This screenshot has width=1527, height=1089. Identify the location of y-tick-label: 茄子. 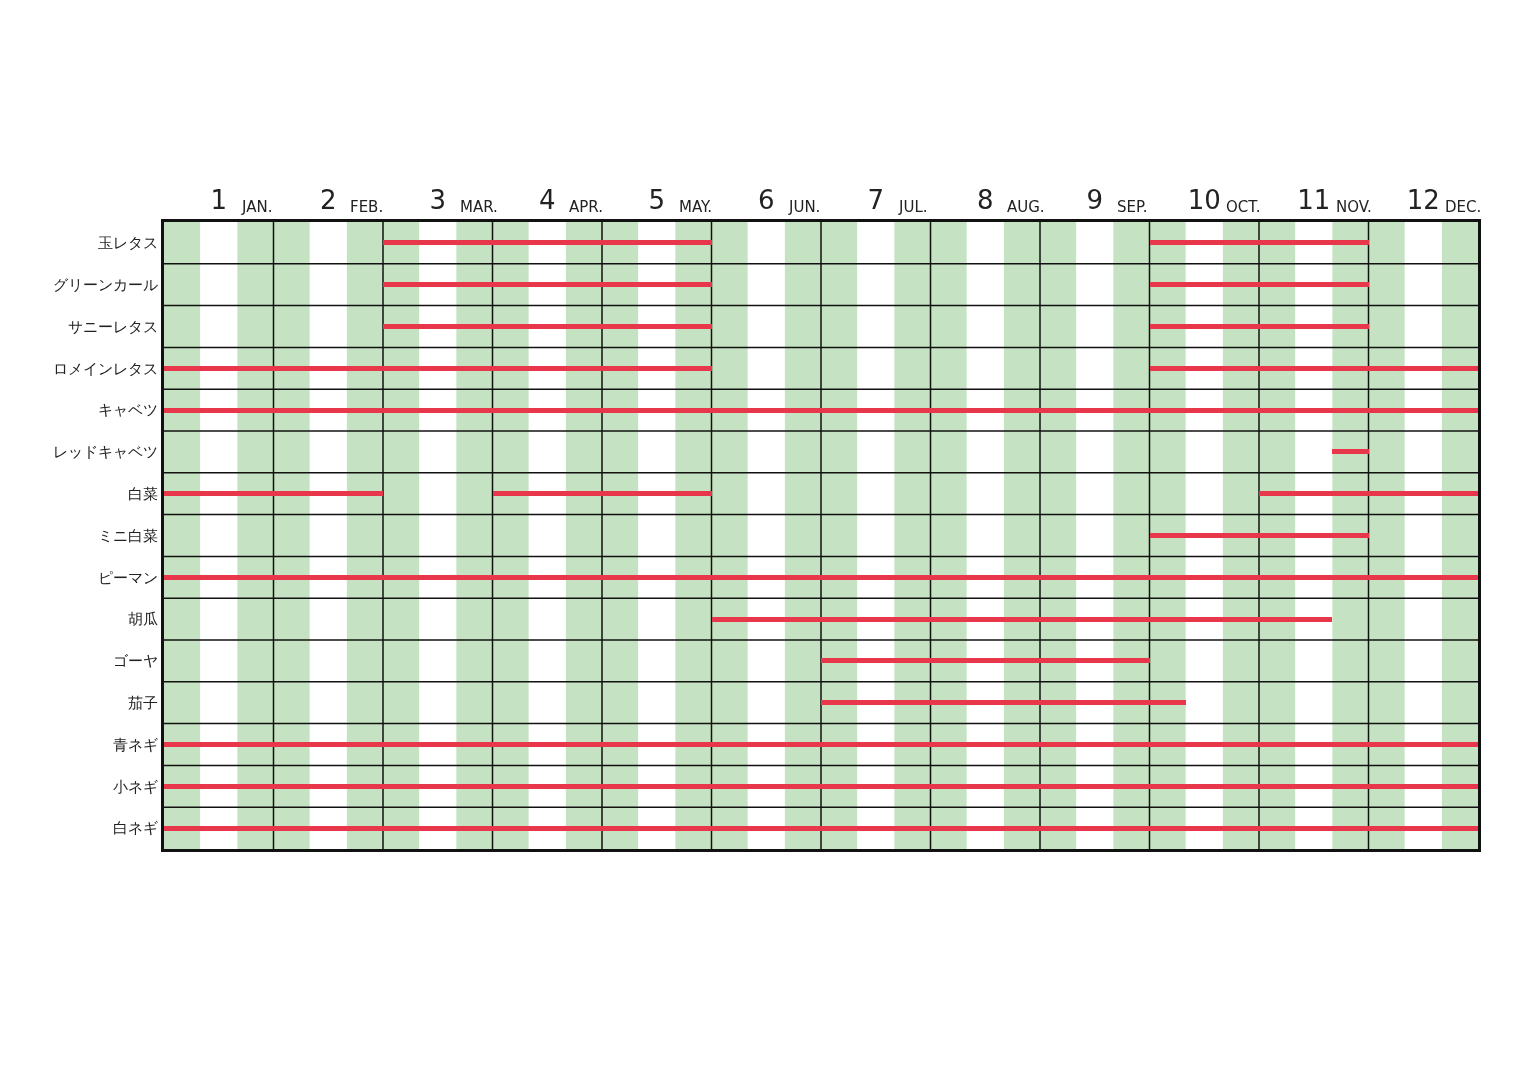
(143, 702).